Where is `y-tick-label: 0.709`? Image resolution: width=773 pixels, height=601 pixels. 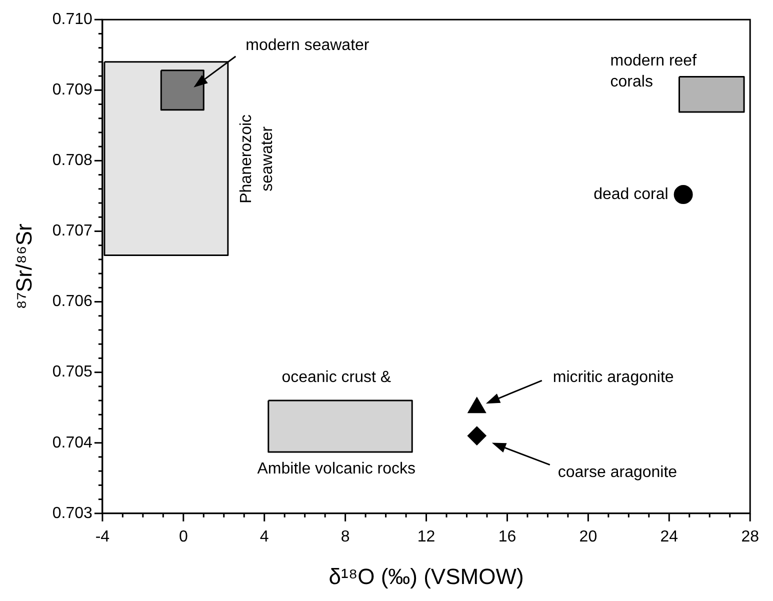
y-tick-label: 0.709 is located at coordinates (72, 90).